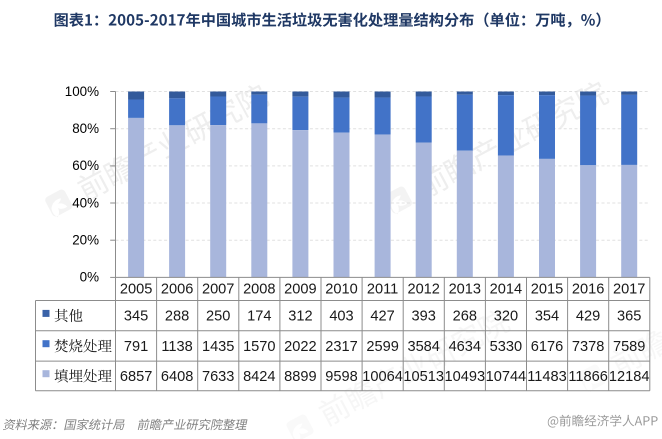 The width and height of the screenshot is (662, 439). I want to click on svg-text: 10513, so click(423, 377).